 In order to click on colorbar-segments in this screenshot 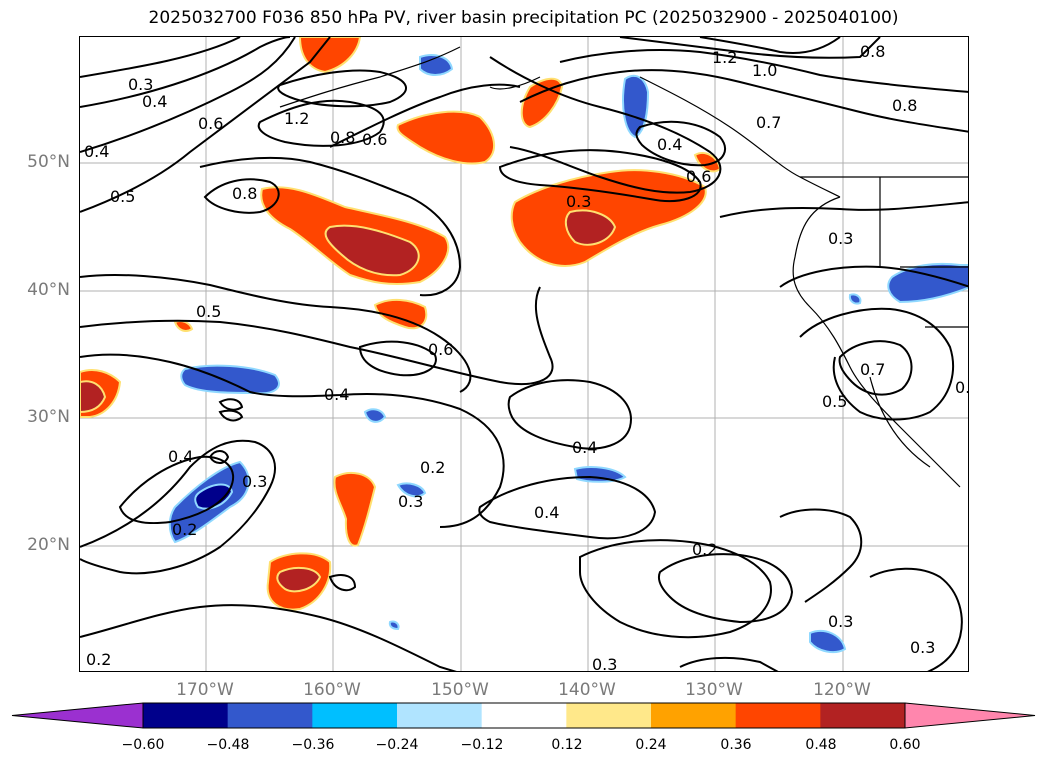, I will do `click(523, 715)`.